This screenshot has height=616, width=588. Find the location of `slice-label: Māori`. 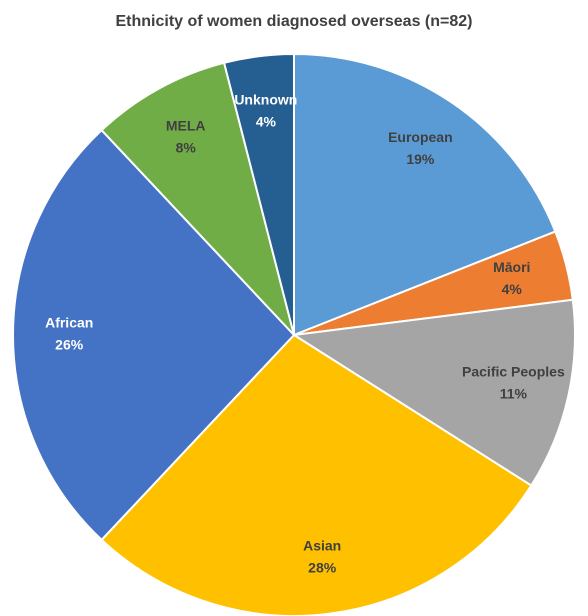

slice-label: Māori is located at coordinates (511, 267).